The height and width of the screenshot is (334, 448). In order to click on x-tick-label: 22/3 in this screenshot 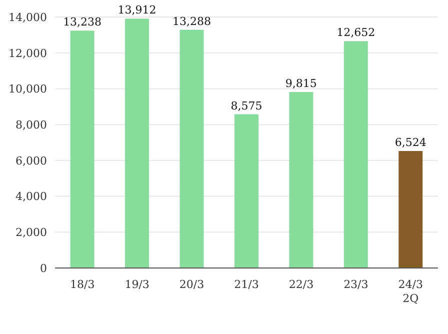, I will do `click(301, 284)`.